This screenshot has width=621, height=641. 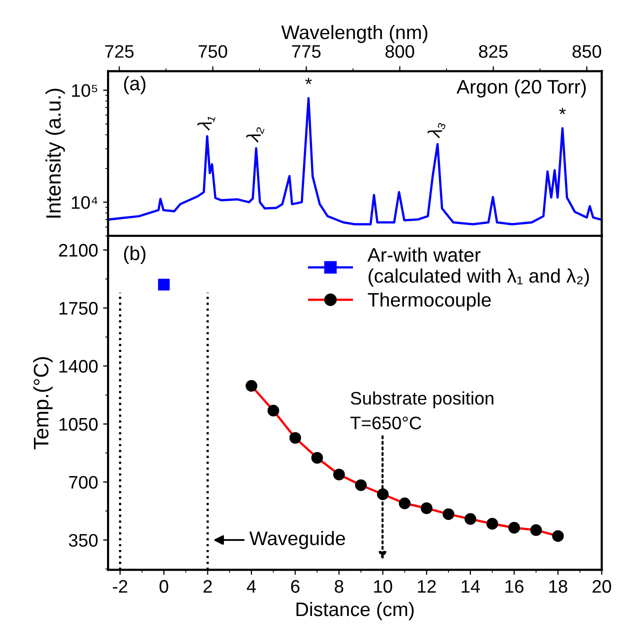 I want to click on y-tick-label: 10⁴, so click(x=85, y=202).